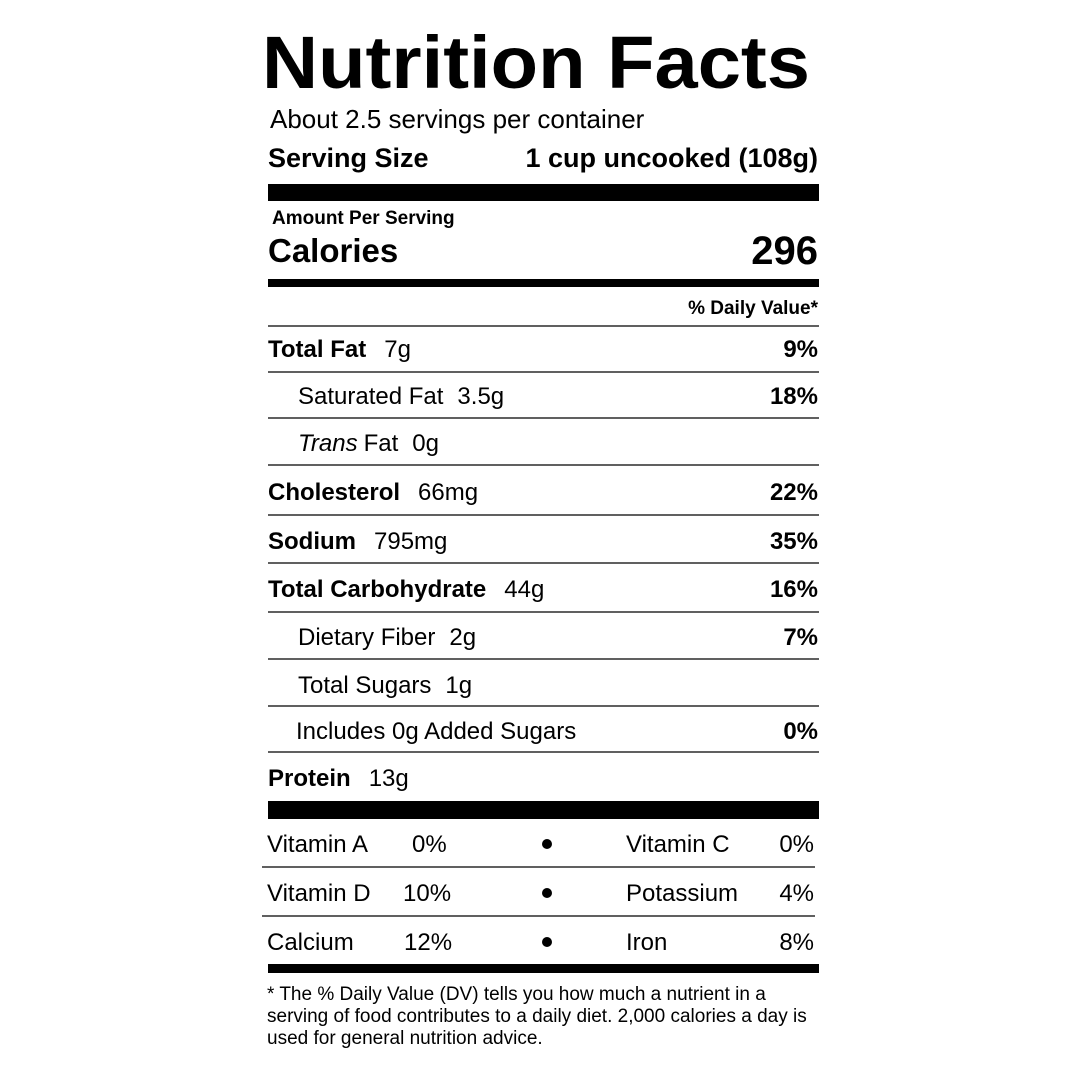 Image resolution: width=1080 pixels, height=1080 pixels. I want to click on nutrient-name: Saturated Fat, so click(371, 396).